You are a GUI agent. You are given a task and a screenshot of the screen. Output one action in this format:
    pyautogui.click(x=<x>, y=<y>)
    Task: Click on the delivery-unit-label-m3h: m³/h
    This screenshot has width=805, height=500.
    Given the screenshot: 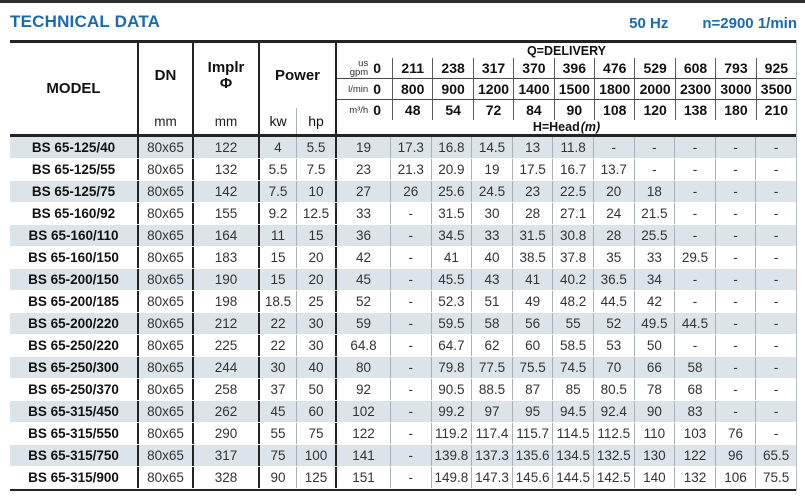 What is the action you would take?
    pyautogui.click(x=358, y=110)
    